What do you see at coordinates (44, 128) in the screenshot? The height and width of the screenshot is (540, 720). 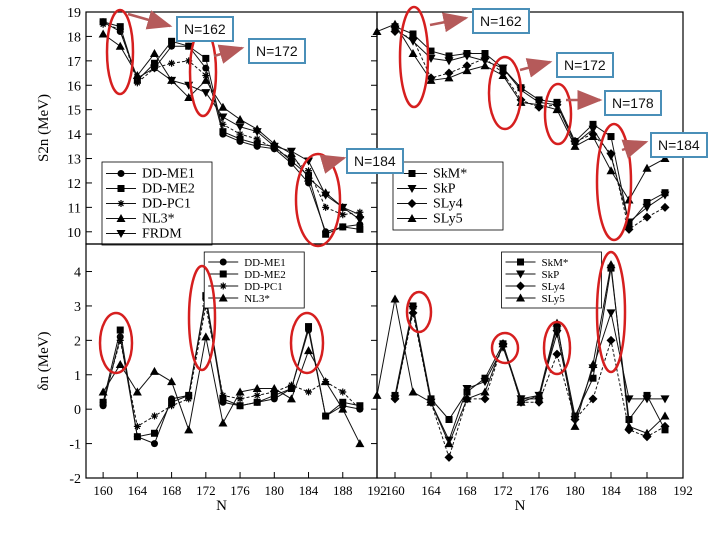 I see `y-axis-label: S2n (MeV)` at bounding box center [44, 128].